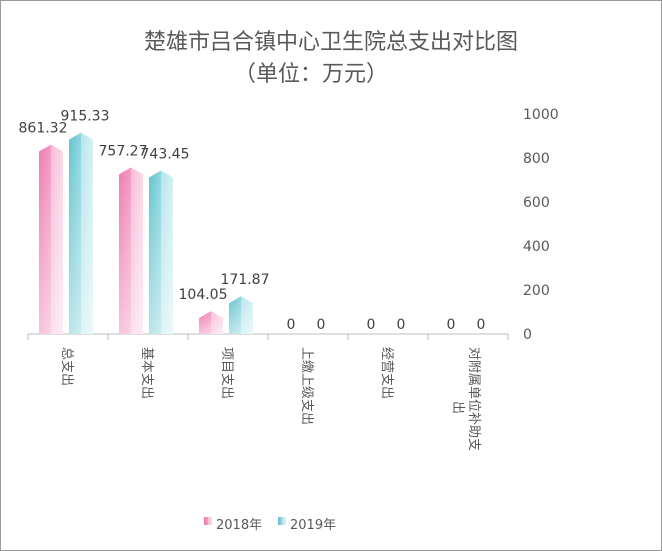 The width and height of the screenshot is (662, 551). Describe the element at coordinates (536, 203) in the screenshot. I see `y-tick-label: 600` at that location.